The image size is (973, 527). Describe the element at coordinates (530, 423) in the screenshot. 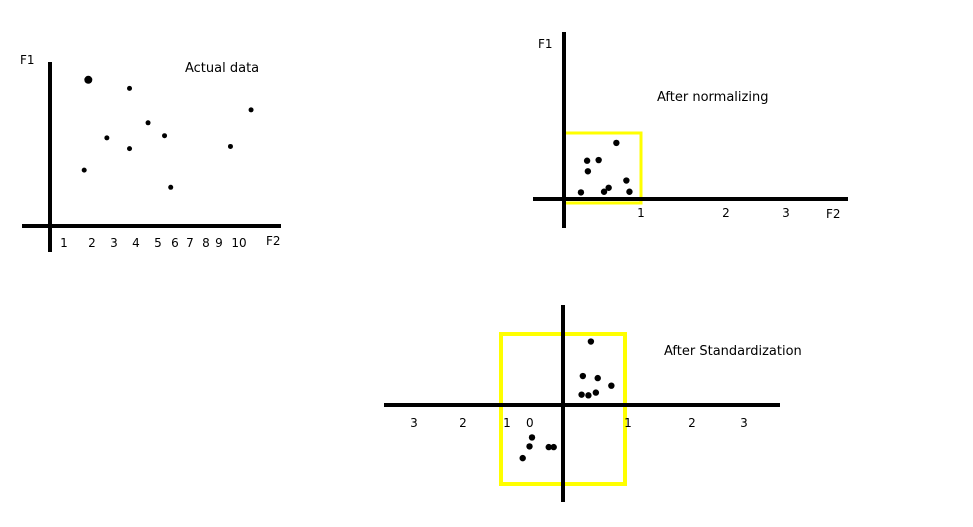

I see `standardized-zero-label: 0` at that location.